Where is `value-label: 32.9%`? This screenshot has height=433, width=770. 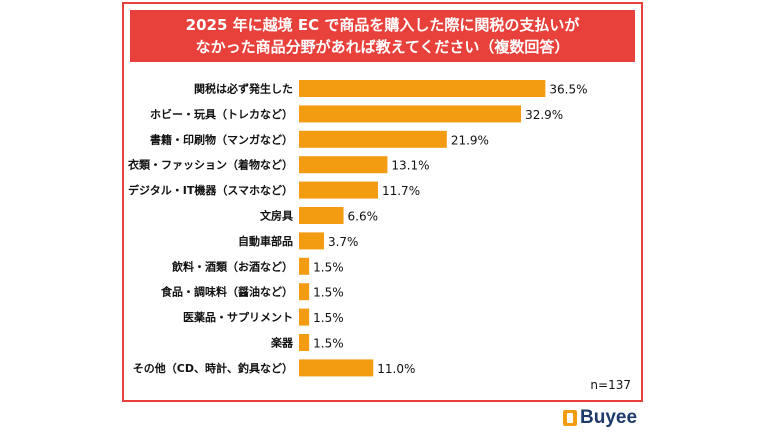 value-label: 32.9% is located at coordinates (544, 115).